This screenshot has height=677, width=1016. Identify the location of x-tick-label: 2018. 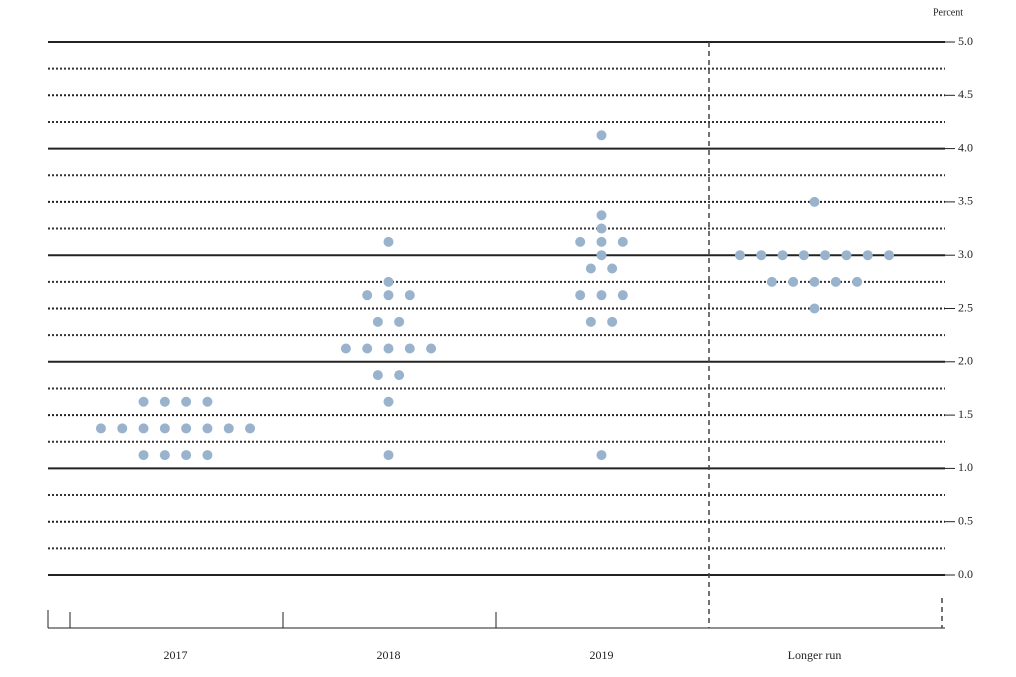
(389, 655).